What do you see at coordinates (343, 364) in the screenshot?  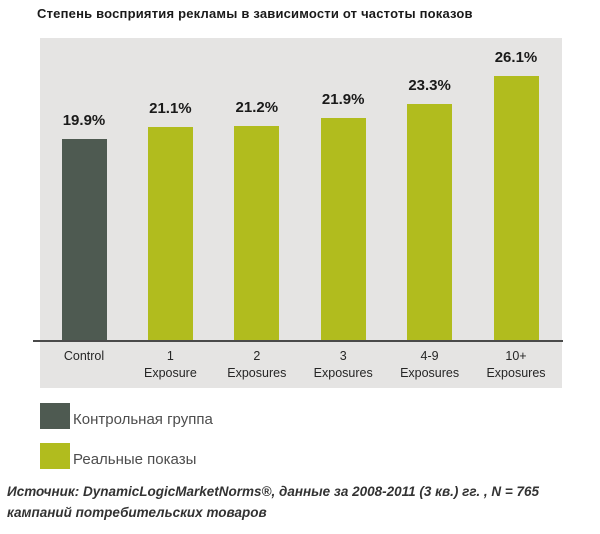 I see `x-tick-label: 3 Exposures` at bounding box center [343, 364].